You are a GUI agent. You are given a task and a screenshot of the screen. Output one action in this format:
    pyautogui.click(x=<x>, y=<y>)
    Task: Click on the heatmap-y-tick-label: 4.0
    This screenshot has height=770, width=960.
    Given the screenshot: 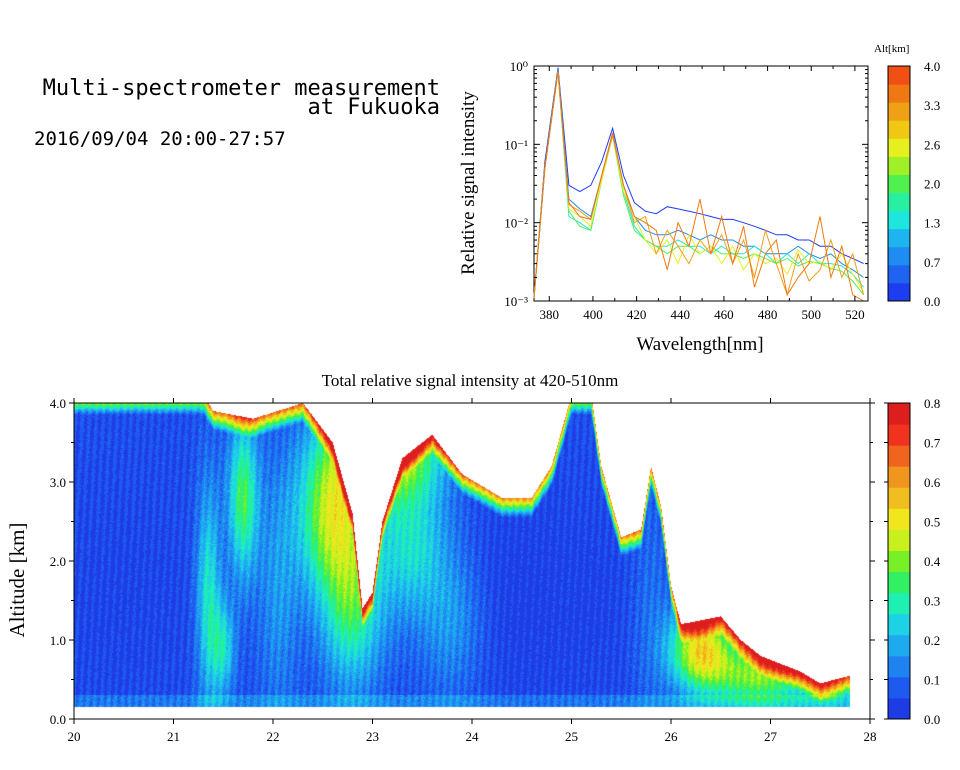 What is the action you would take?
    pyautogui.click(x=58, y=403)
    